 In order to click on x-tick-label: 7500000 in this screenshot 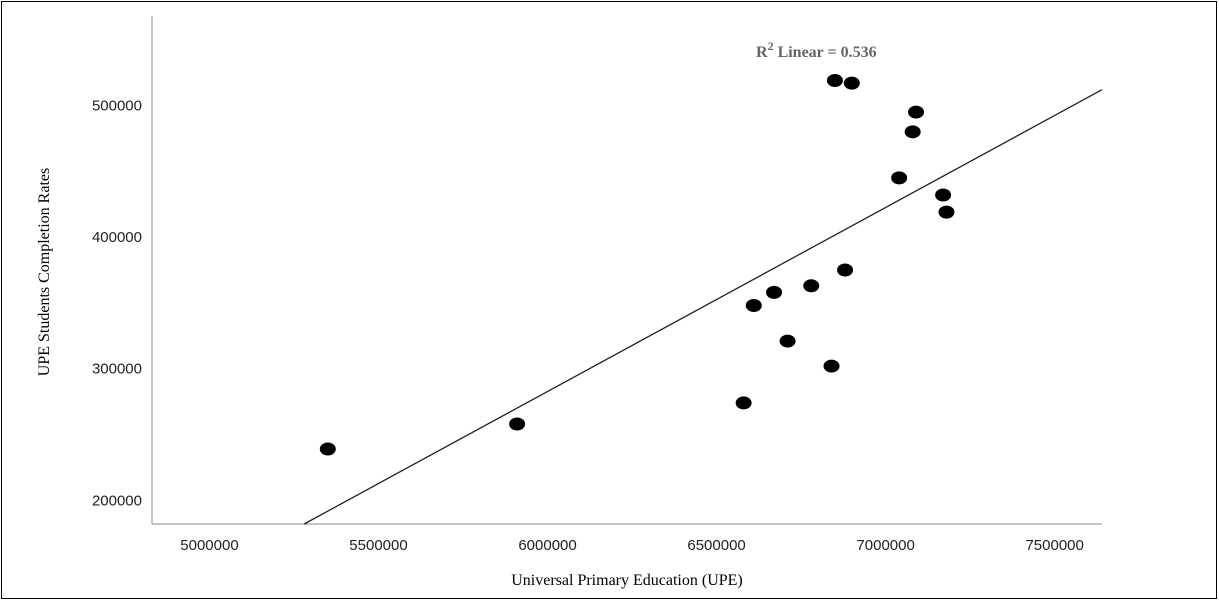, I will do `click(1054, 545)`.